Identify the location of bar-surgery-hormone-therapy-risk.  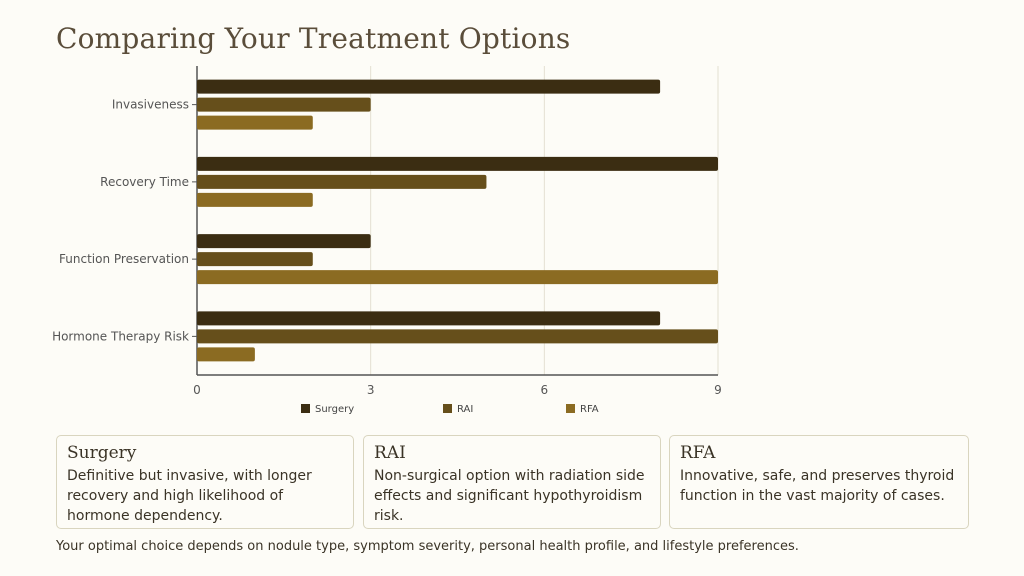
(429, 318).